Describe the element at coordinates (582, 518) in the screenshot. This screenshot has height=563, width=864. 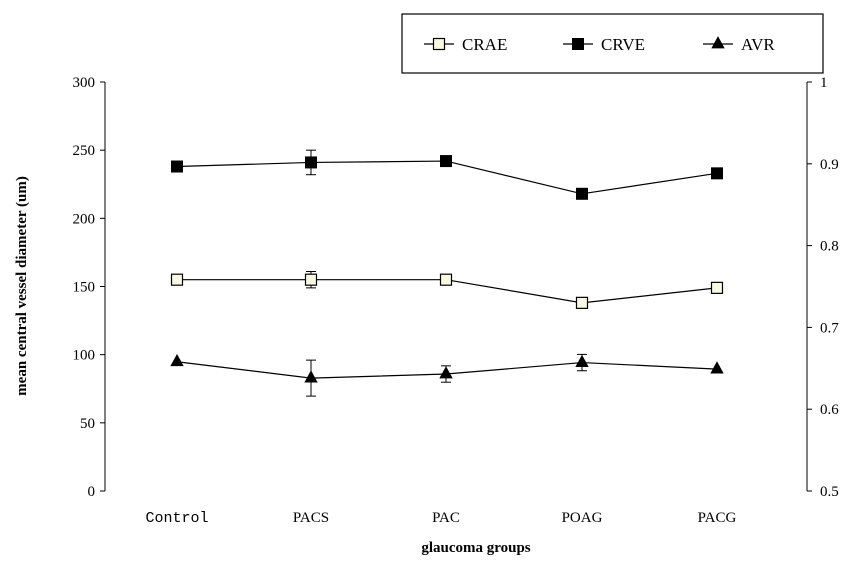
I see `x-tick-label: POAG` at that location.